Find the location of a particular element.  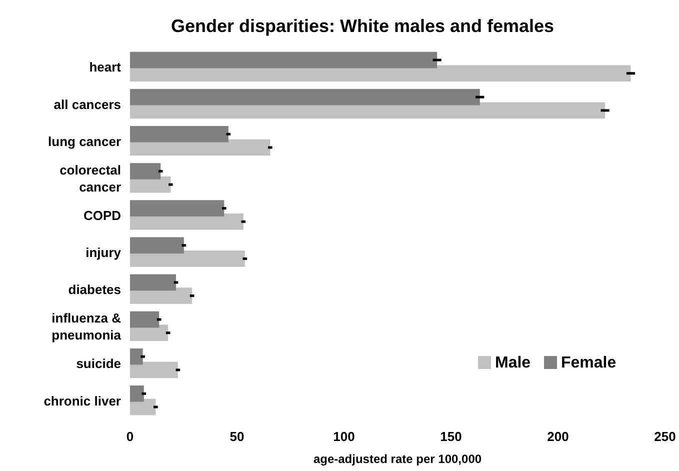

y-tick-label: COPD is located at coordinates (102, 214).